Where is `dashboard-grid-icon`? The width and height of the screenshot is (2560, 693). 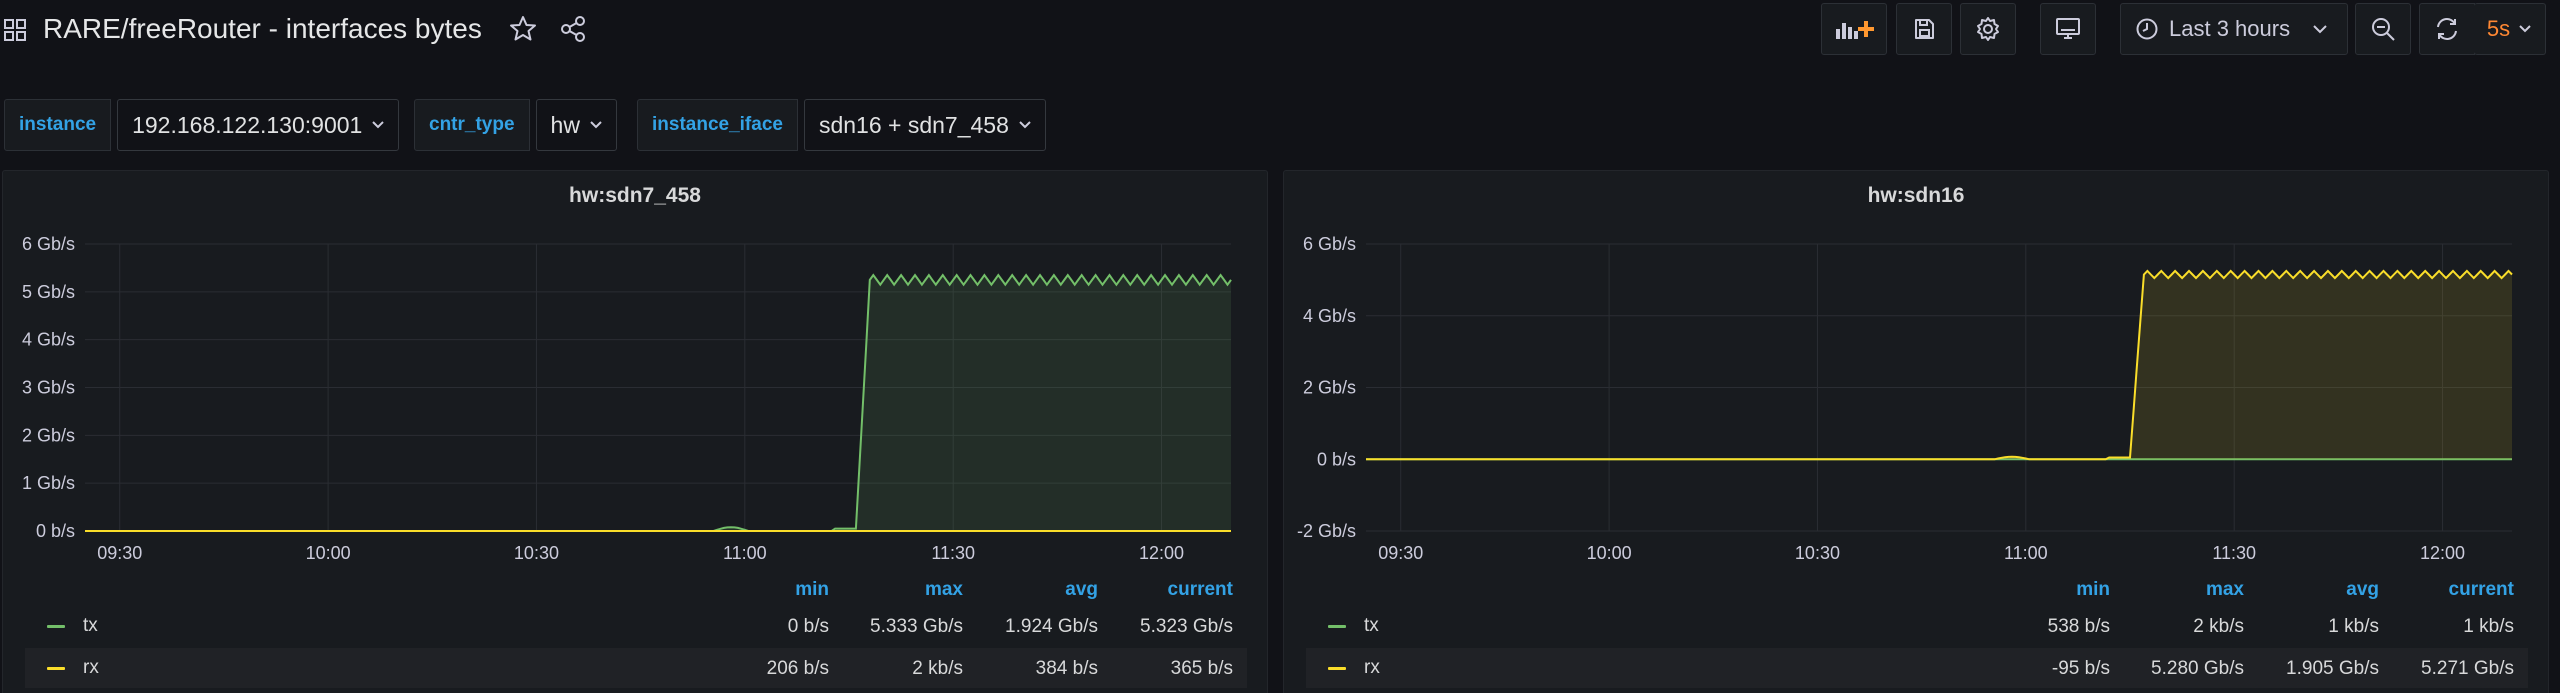 dashboard-grid-icon is located at coordinates (15, 30).